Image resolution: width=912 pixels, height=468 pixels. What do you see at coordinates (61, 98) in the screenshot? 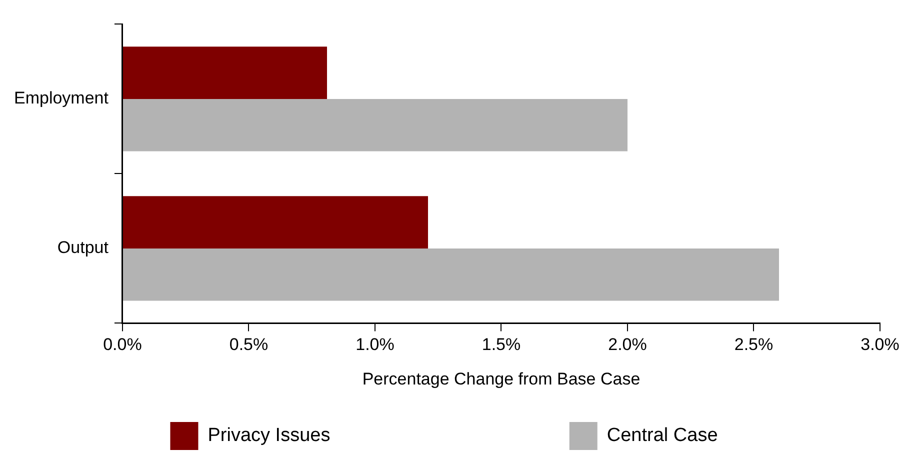
I see `y-tick-label: Employment` at bounding box center [61, 98].